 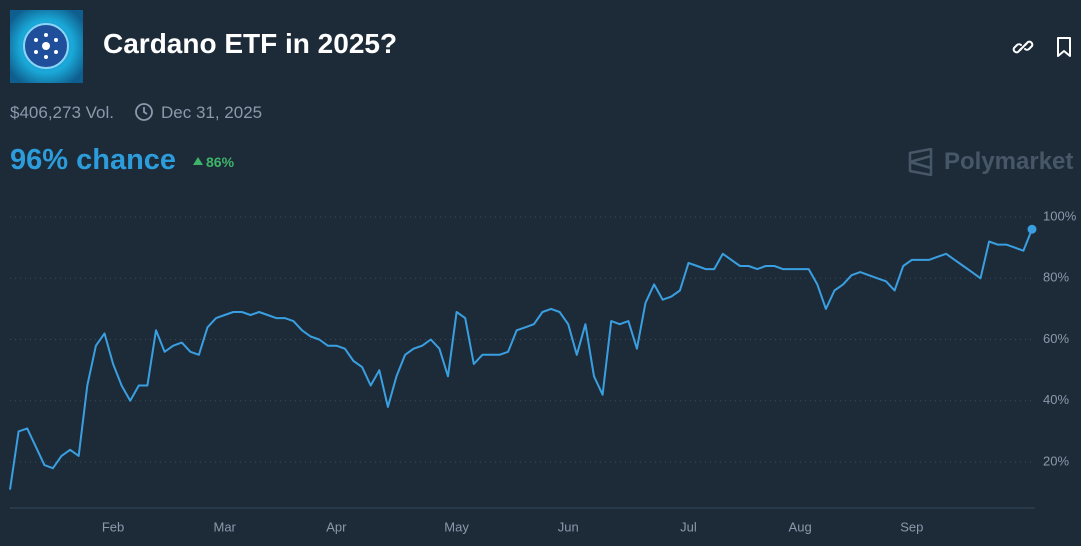 What do you see at coordinates (1056, 338) in the screenshot?
I see `y-tick-label: 60%` at bounding box center [1056, 338].